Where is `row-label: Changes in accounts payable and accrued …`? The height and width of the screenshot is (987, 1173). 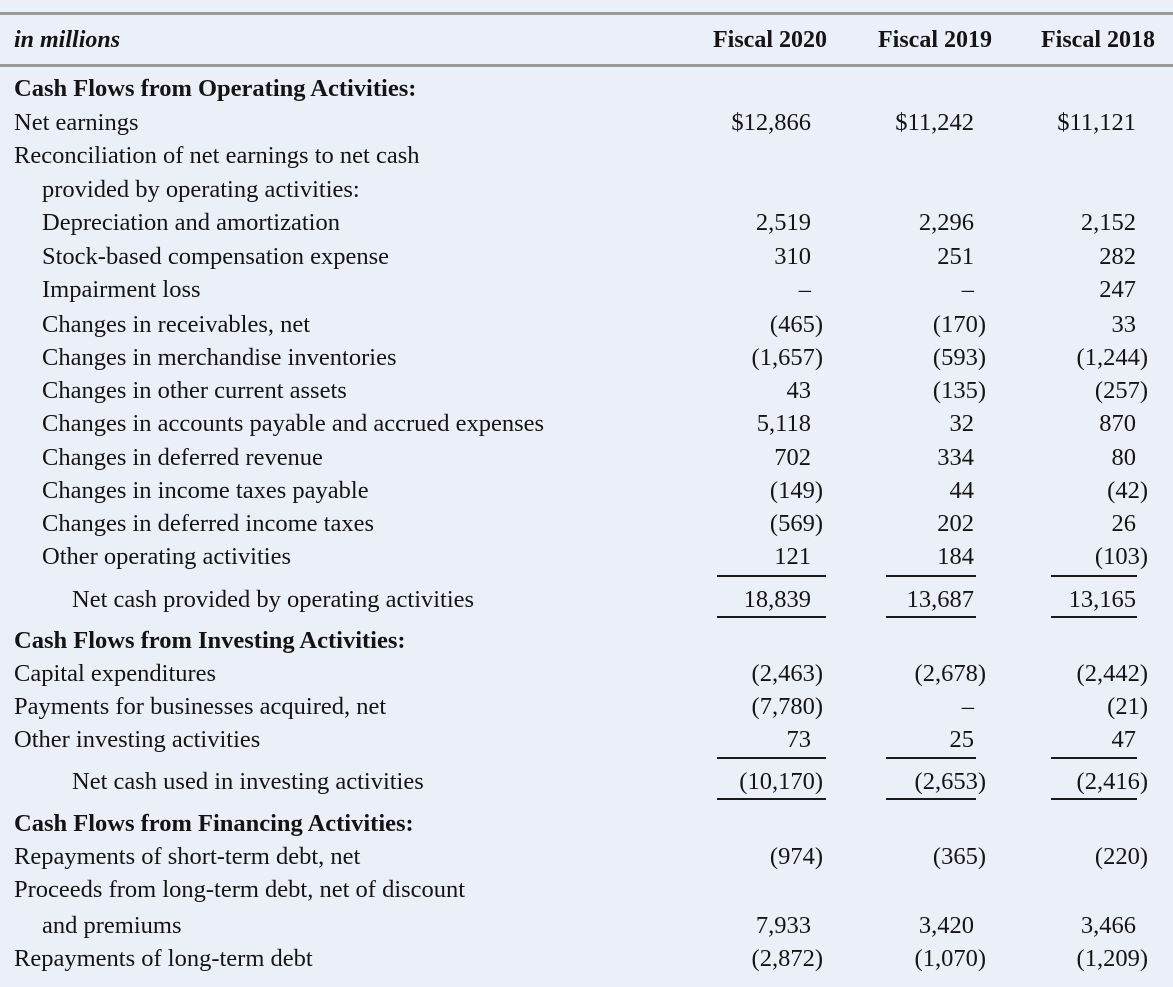 row-label: Changes in accounts payable and accrued … is located at coordinates (293, 423).